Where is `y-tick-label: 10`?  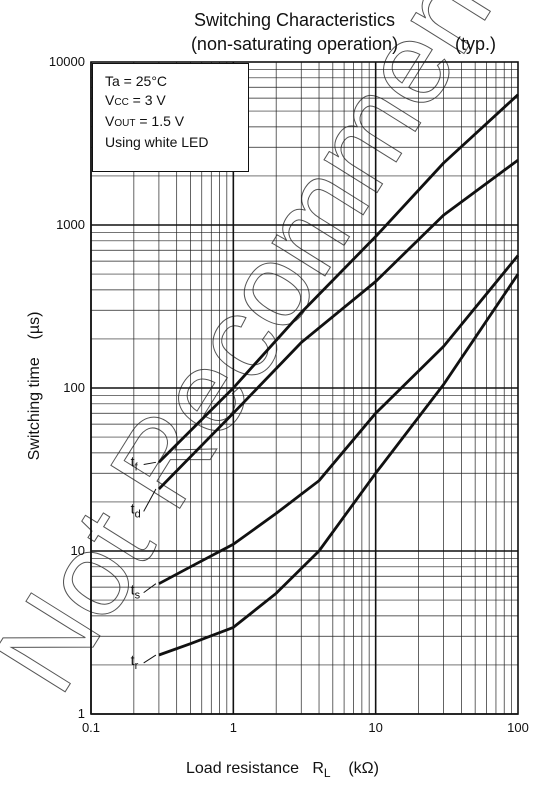
y-tick-label: 10 is located at coordinates (78, 550).